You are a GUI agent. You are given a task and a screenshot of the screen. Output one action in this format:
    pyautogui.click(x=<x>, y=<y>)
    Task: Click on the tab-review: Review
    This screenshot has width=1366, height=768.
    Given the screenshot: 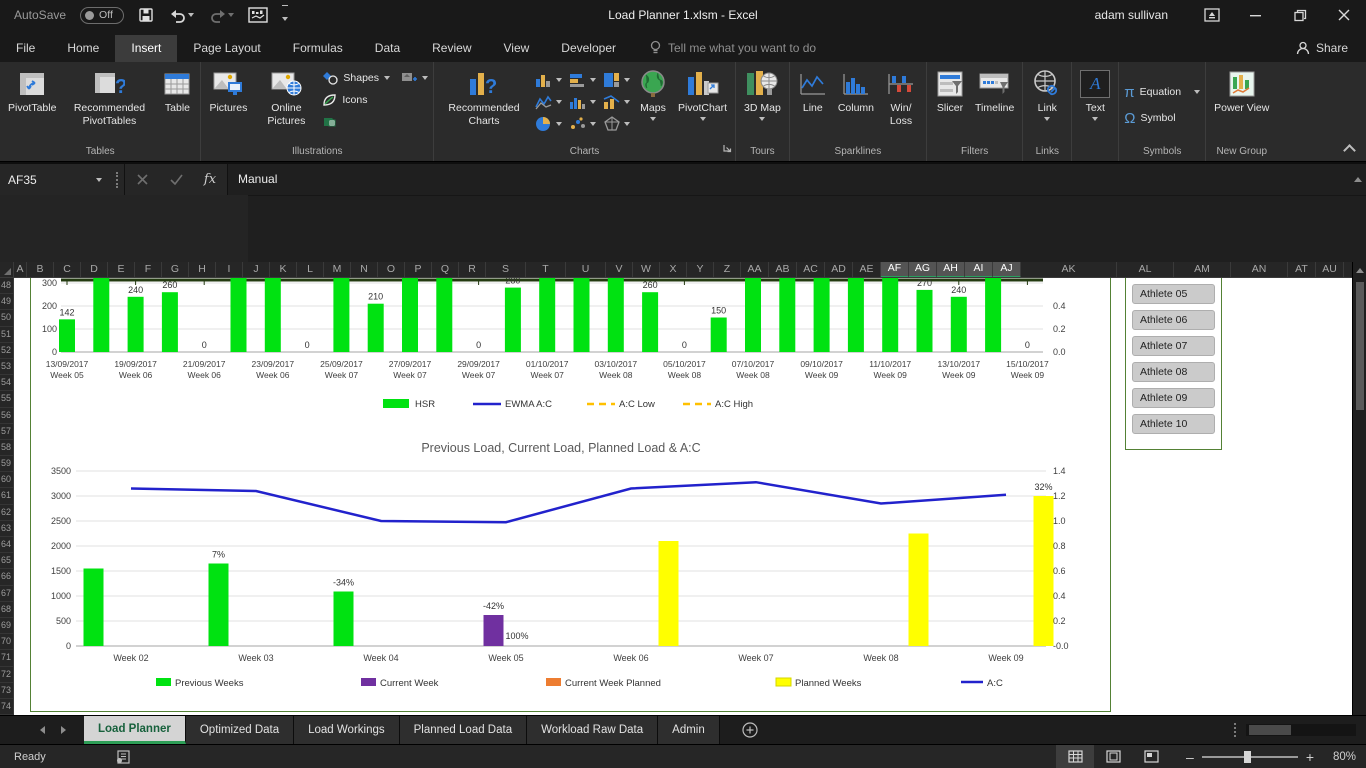 What is the action you would take?
    pyautogui.click(x=452, y=48)
    